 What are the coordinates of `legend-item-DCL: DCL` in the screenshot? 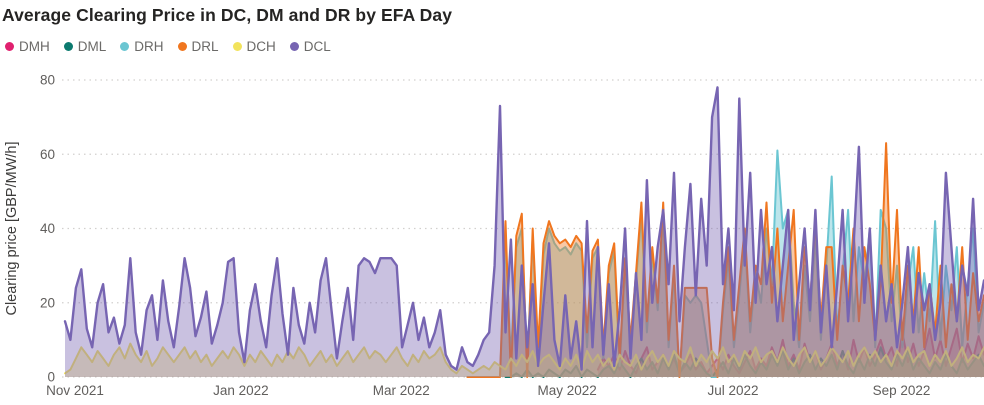 It's located at (310, 46).